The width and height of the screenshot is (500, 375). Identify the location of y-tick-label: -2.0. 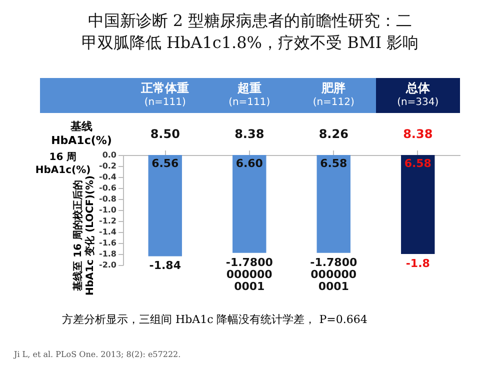
(108, 265).